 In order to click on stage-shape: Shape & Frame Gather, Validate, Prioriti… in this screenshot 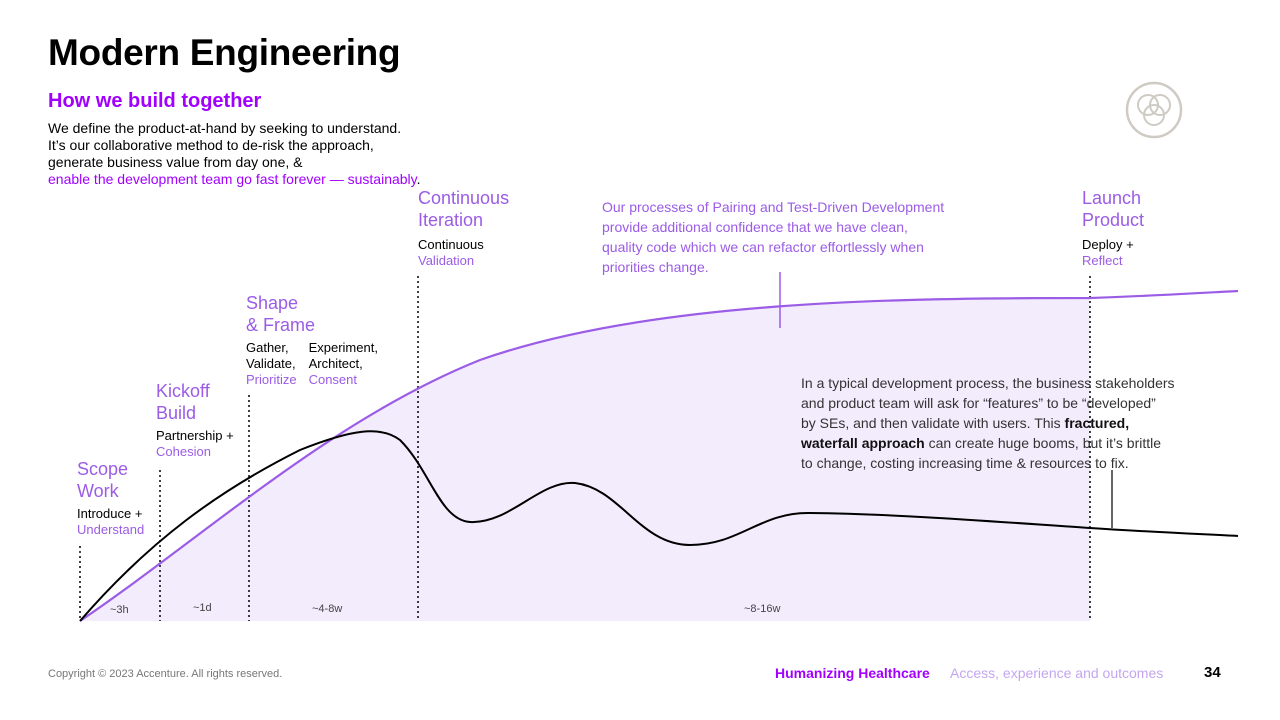, I will do `click(312, 340)`.